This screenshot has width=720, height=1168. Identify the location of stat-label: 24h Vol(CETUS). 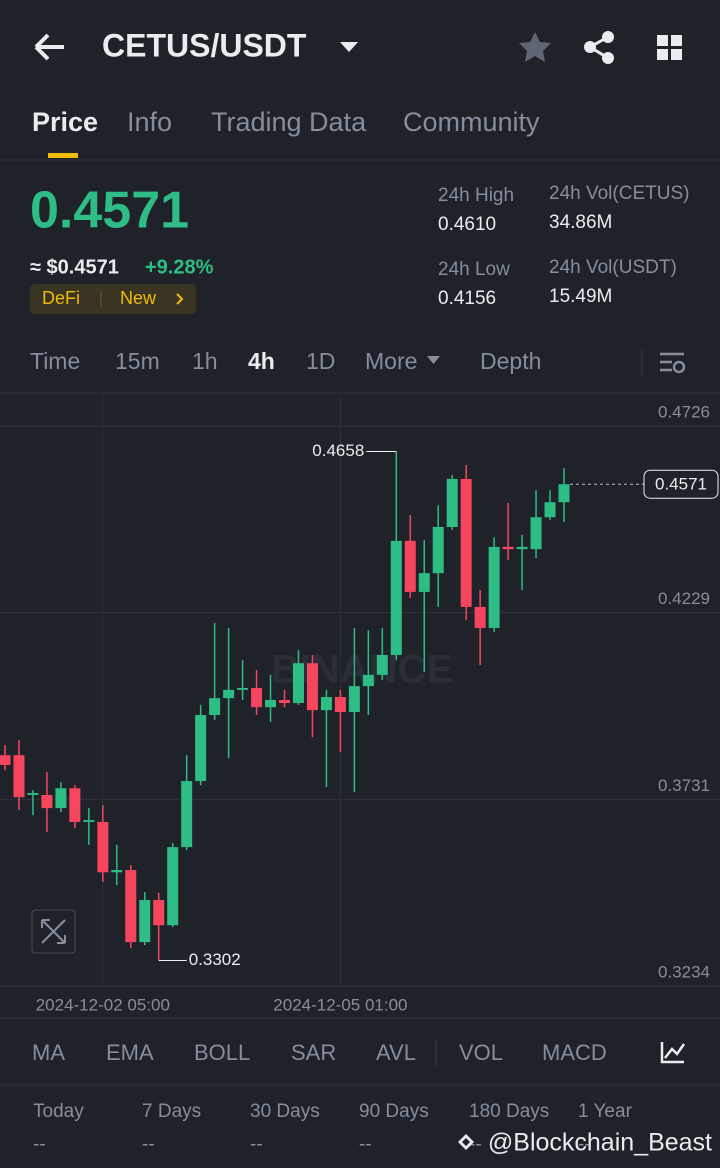
(619, 193).